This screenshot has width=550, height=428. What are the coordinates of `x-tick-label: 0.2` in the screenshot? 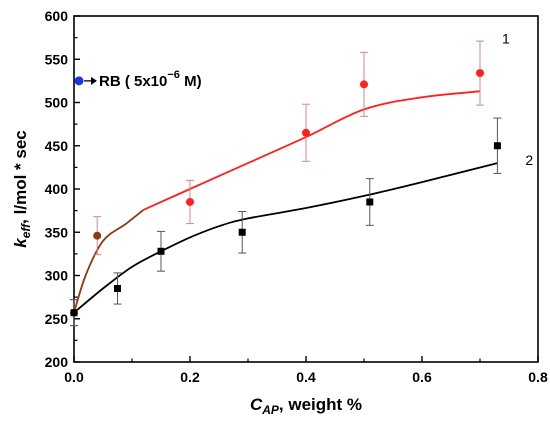 It's located at (190, 377).